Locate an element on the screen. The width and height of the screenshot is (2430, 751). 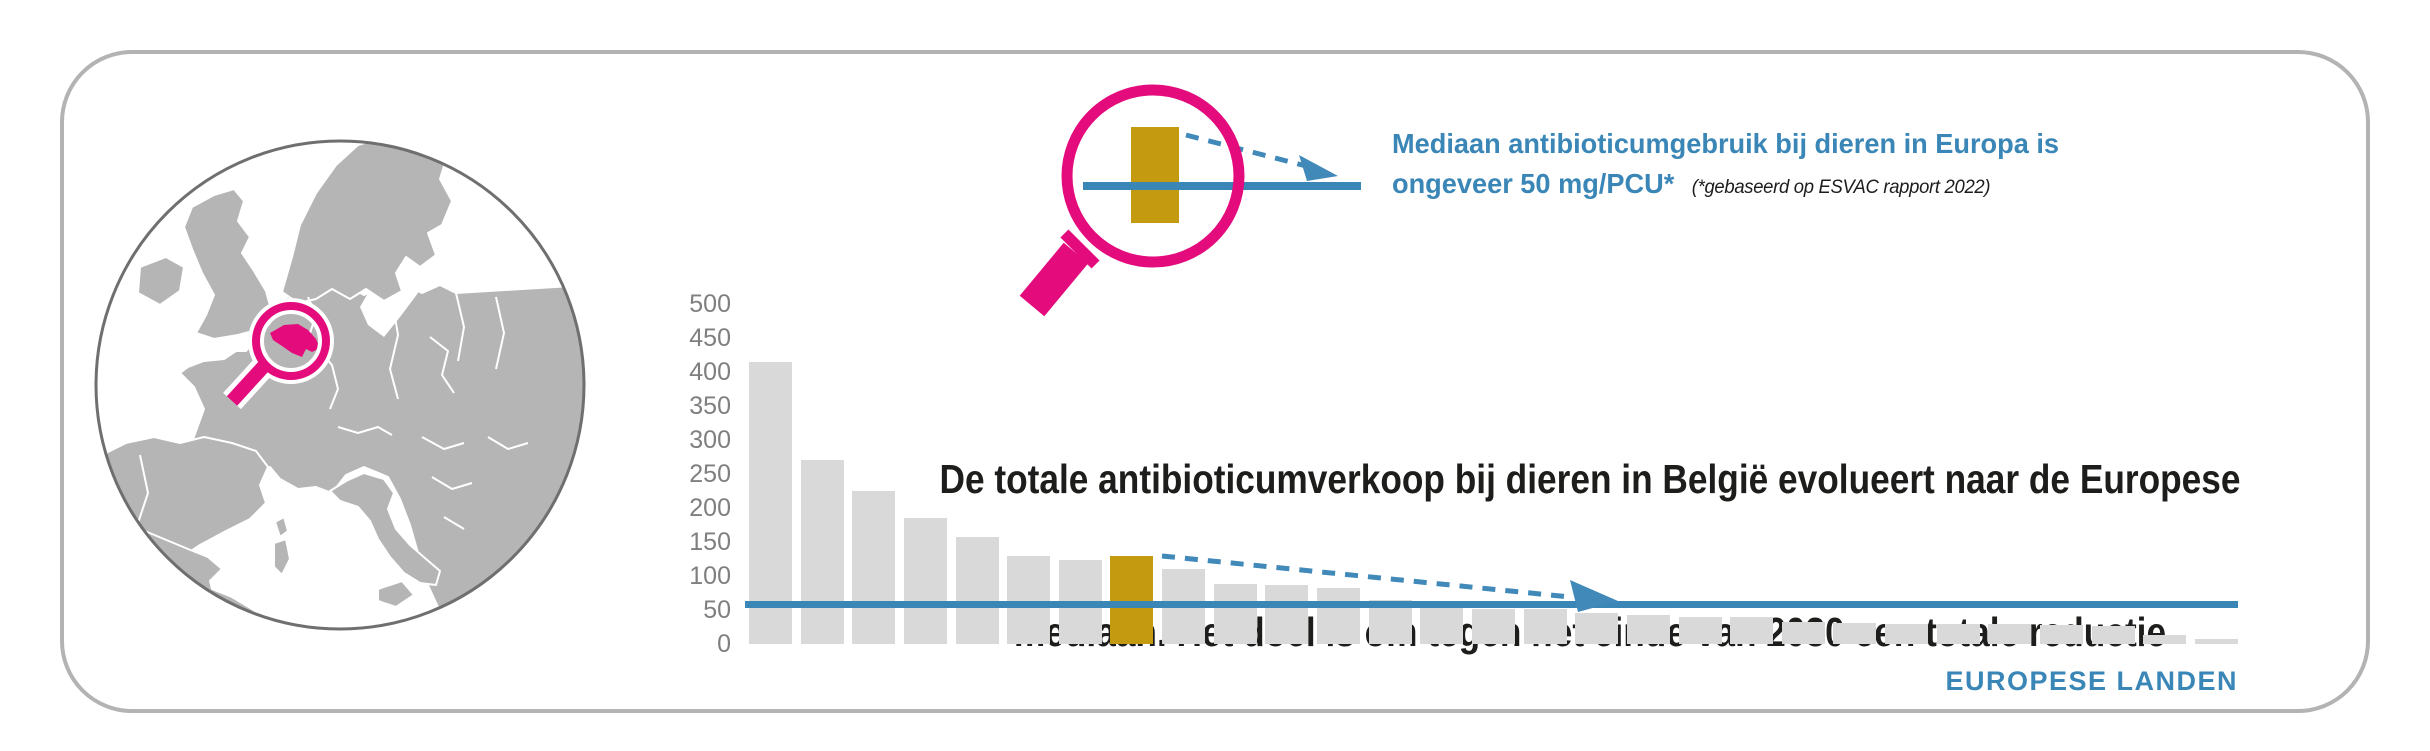
map-sicily is located at coordinates (396, 594).